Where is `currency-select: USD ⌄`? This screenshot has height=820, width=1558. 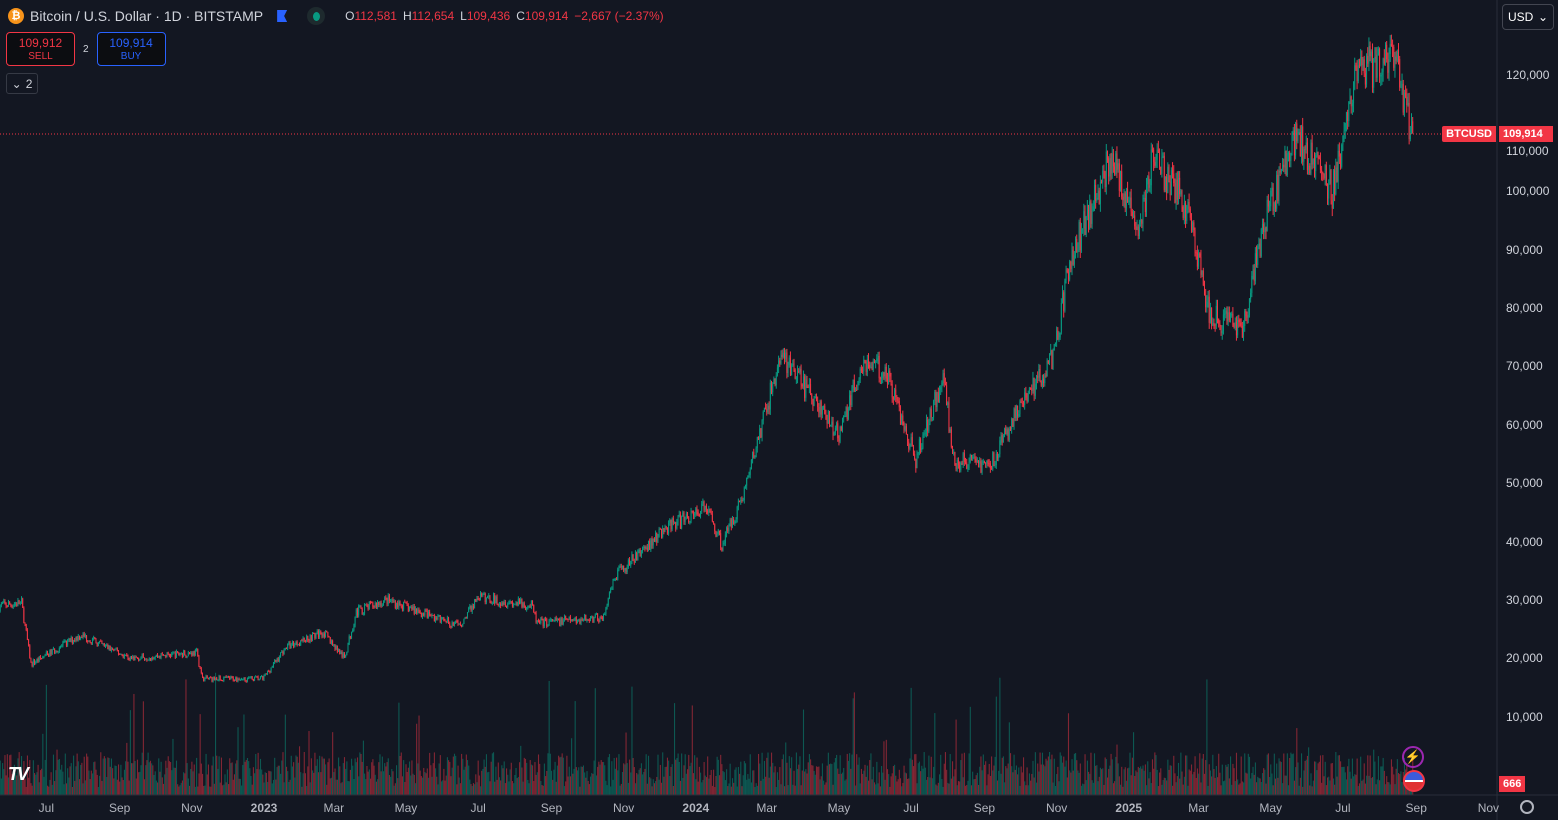 currency-select: USD ⌄ is located at coordinates (1528, 17).